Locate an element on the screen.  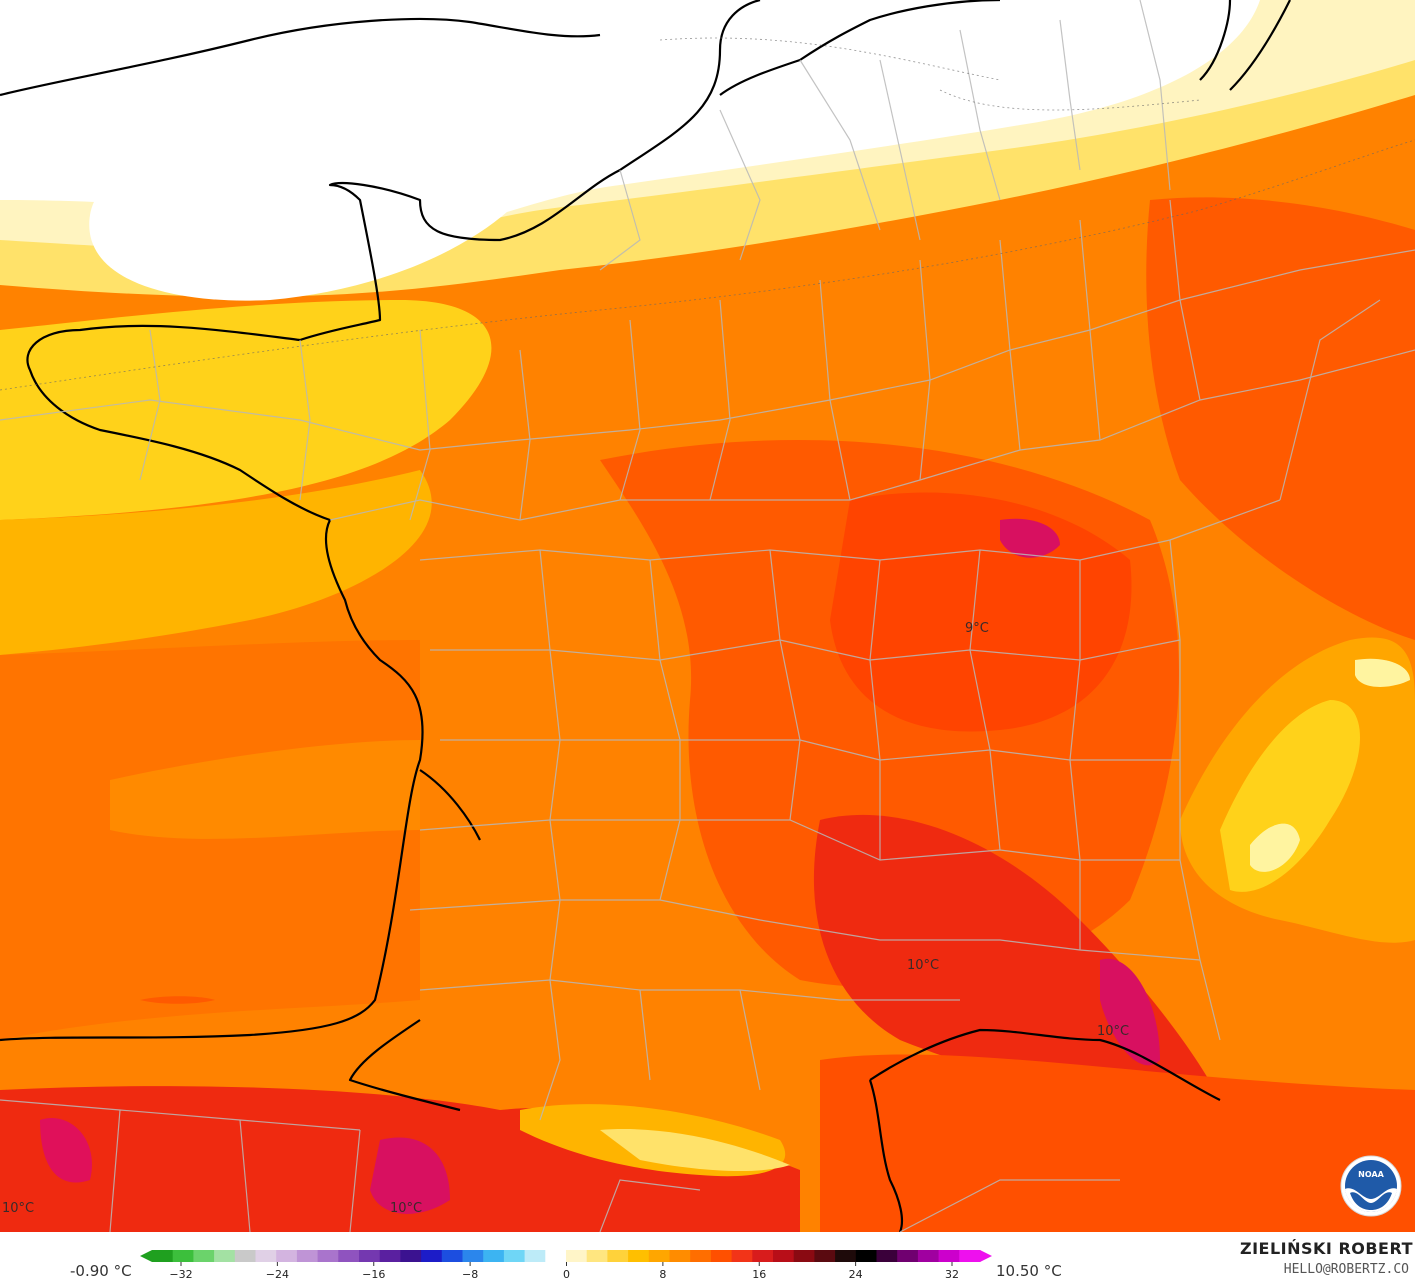
legend-max-label: 10.50 °C is located at coordinates (1029, 1271).